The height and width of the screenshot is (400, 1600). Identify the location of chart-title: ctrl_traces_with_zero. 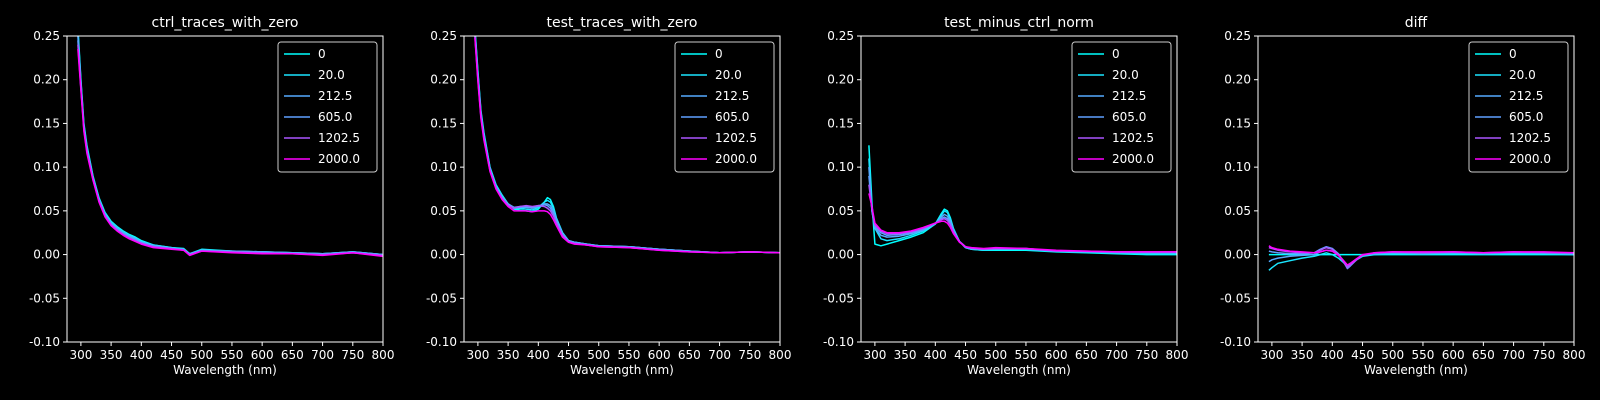
(225, 23).